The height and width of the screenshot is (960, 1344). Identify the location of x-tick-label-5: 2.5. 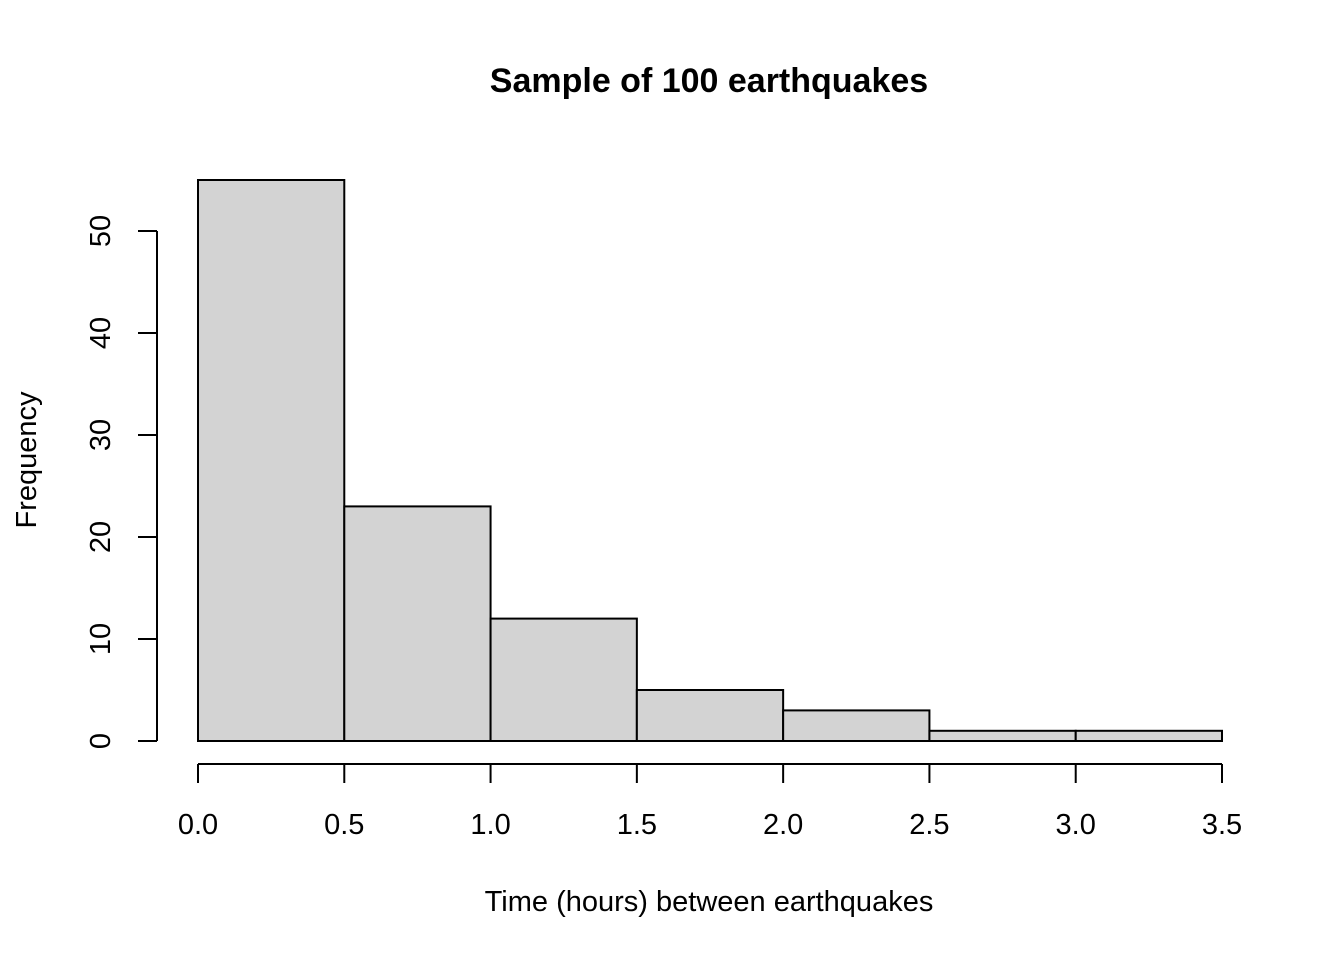
(929, 825).